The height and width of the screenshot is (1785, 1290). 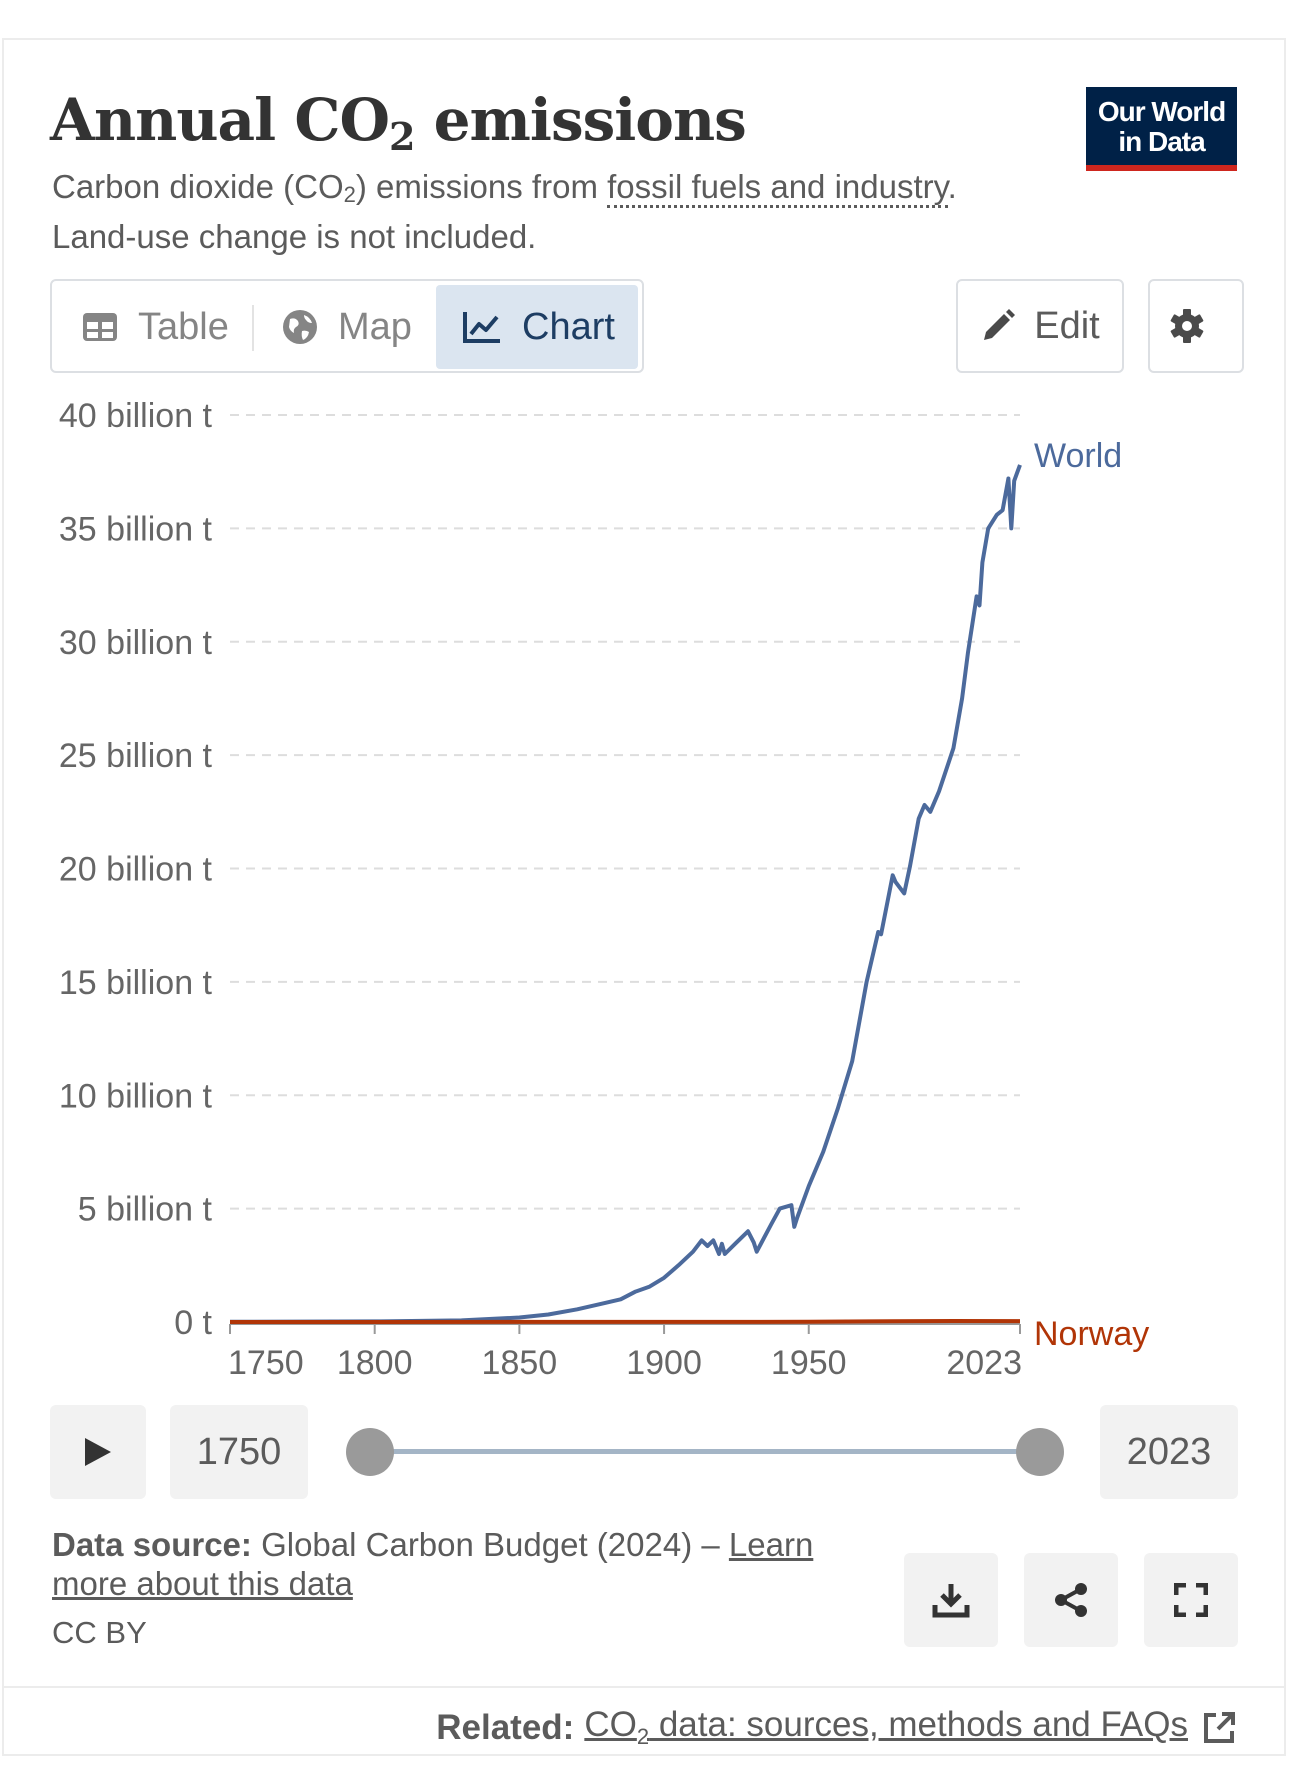 I want to click on fullscreen-icon, so click(x=1191, y=1600).